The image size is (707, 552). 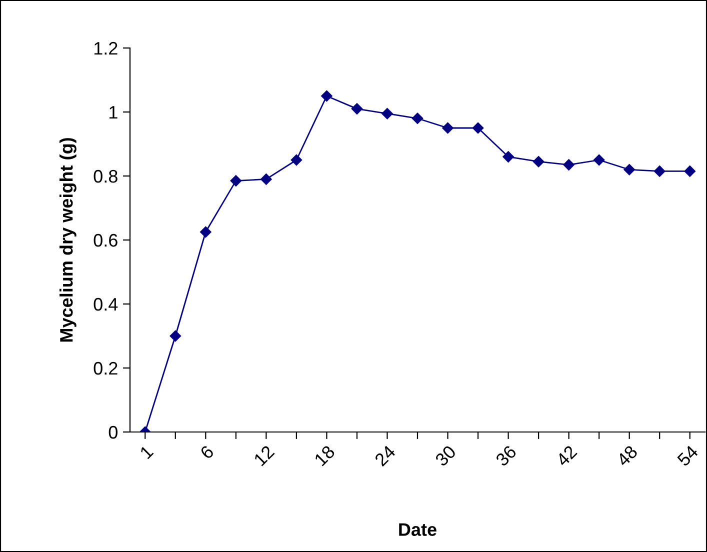 I want to click on x-tick-label: 24, so click(x=385, y=455).